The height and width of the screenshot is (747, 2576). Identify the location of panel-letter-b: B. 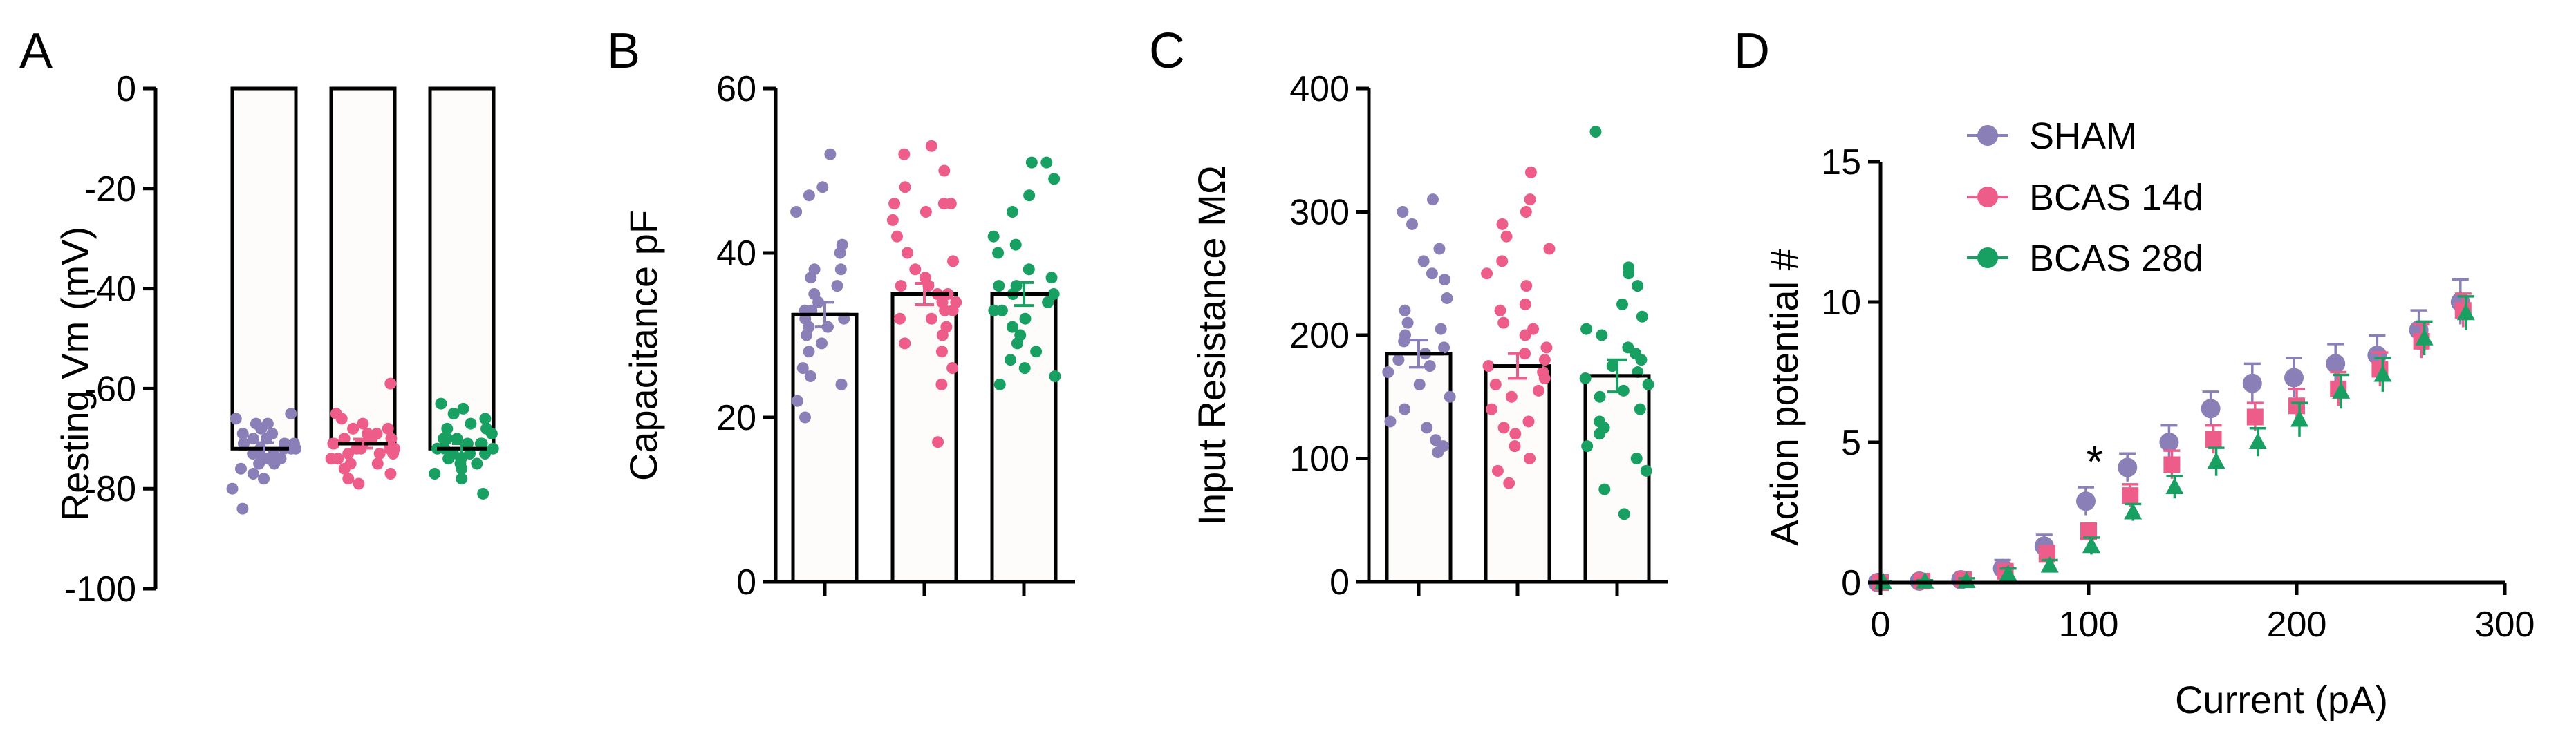
(623, 51).